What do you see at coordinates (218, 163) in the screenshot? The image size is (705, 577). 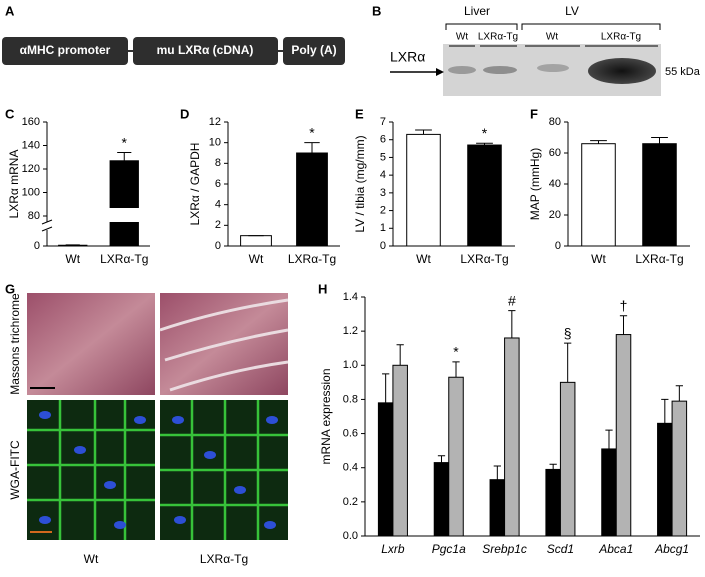 I see `y-tick-label: 8` at bounding box center [218, 163].